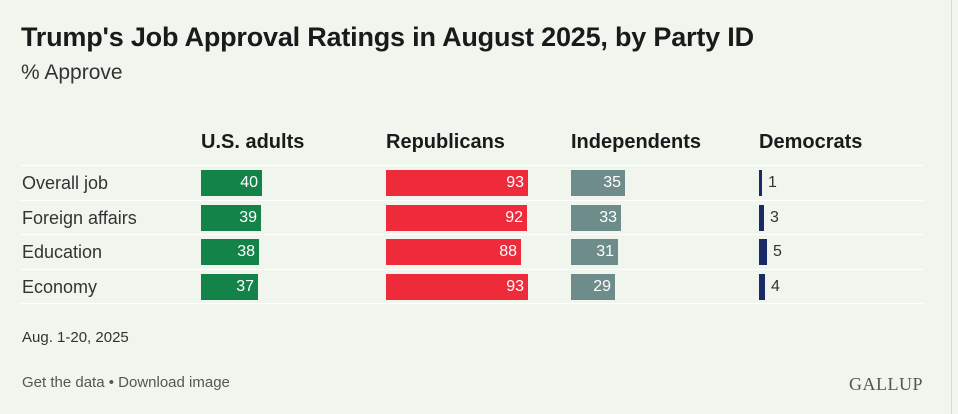 This screenshot has width=958, height=414. What do you see at coordinates (445, 142) in the screenshot?
I see `column-header: Republicans` at bounding box center [445, 142].